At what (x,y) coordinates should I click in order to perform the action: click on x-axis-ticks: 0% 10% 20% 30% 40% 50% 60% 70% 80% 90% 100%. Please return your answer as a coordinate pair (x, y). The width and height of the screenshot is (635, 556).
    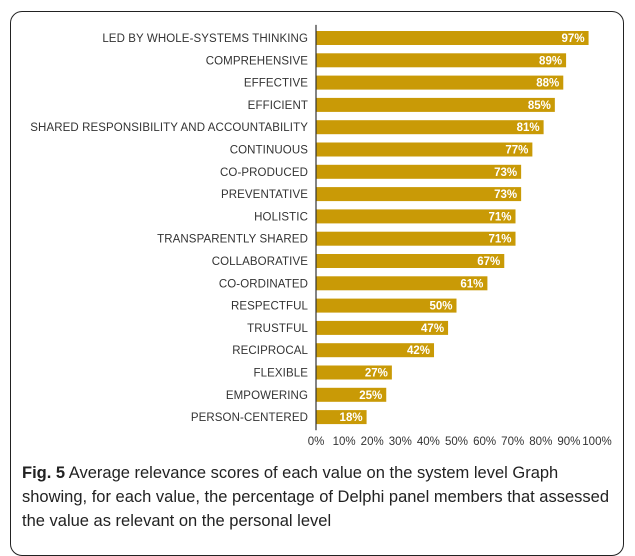
    Looking at the image, I should click on (460, 442).